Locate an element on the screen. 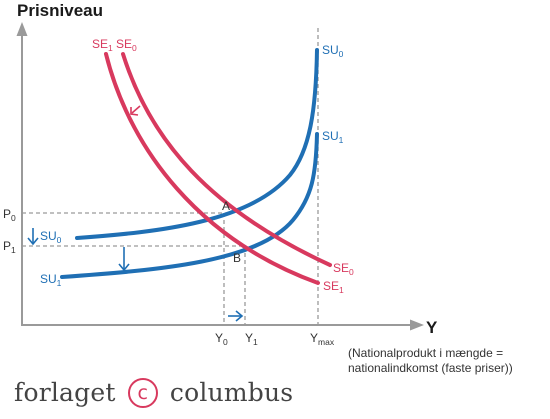 Image resolution: width=550 pixels, height=419 pixels. publisher-name-part1: forlaget is located at coordinates (65, 392).